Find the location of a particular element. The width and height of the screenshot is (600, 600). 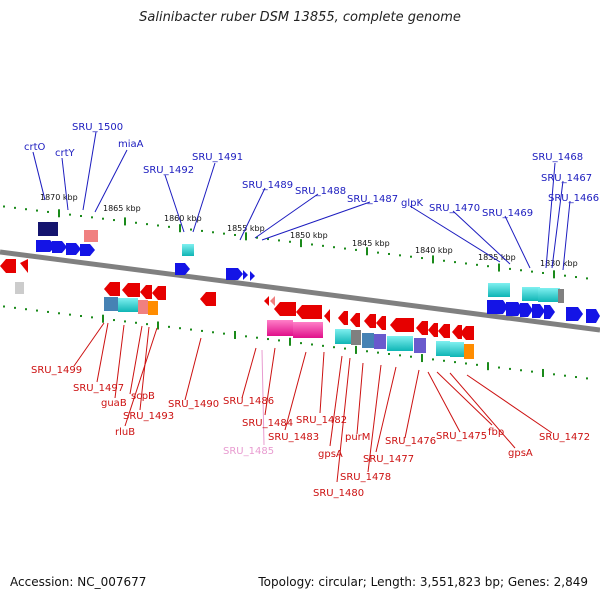

gene-label: SRU_1485 is located at coordinates (248, 451).